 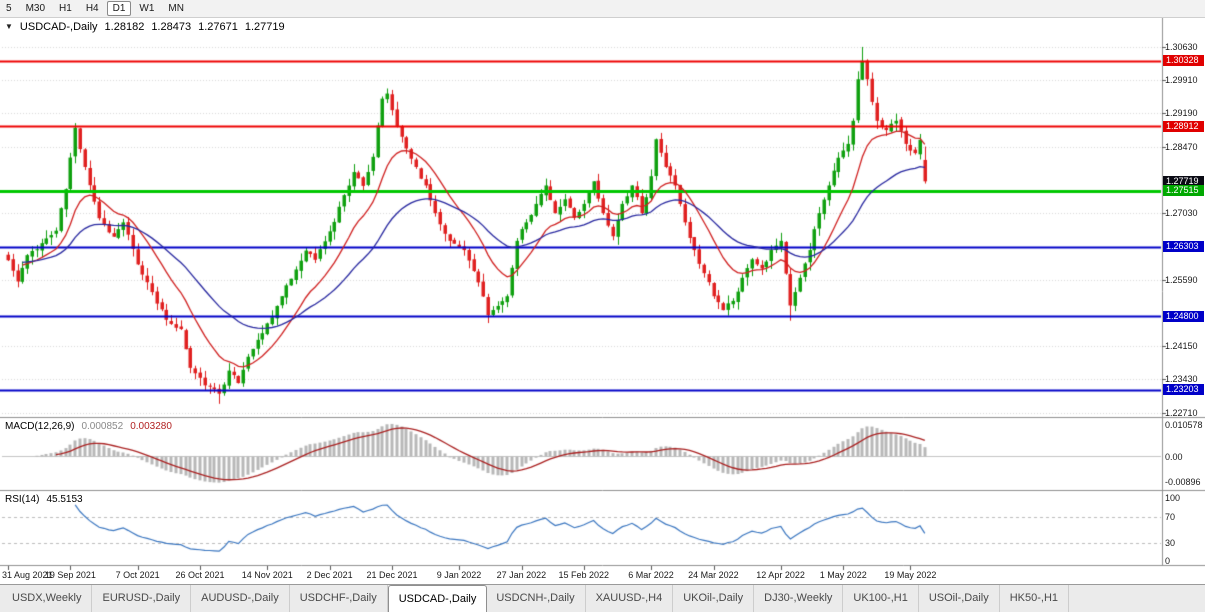 What do you see at coordinates (147, 8) in the screenshot?
I see `timeframe-button-w1: W1` at bounding box center [147, 8].